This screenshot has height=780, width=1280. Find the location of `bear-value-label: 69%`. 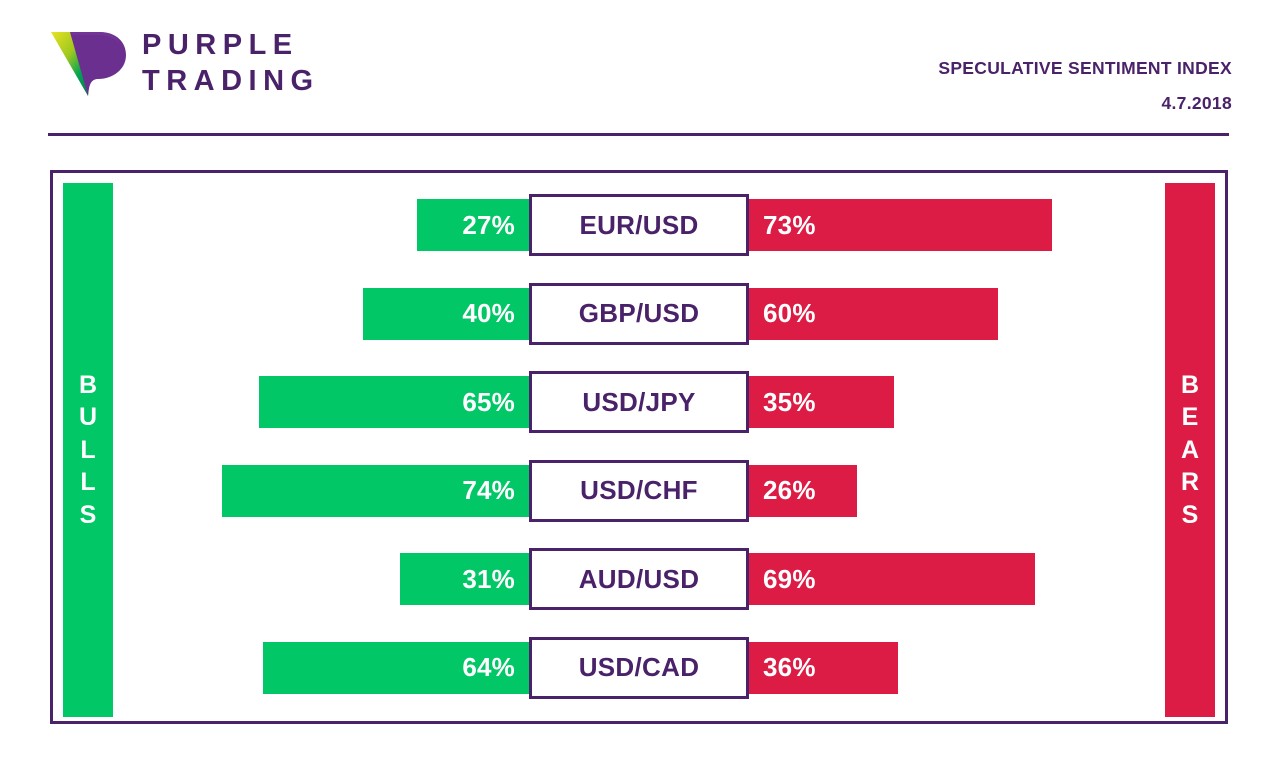

bear-value-label: 69% is located at coordinates (789, 578).